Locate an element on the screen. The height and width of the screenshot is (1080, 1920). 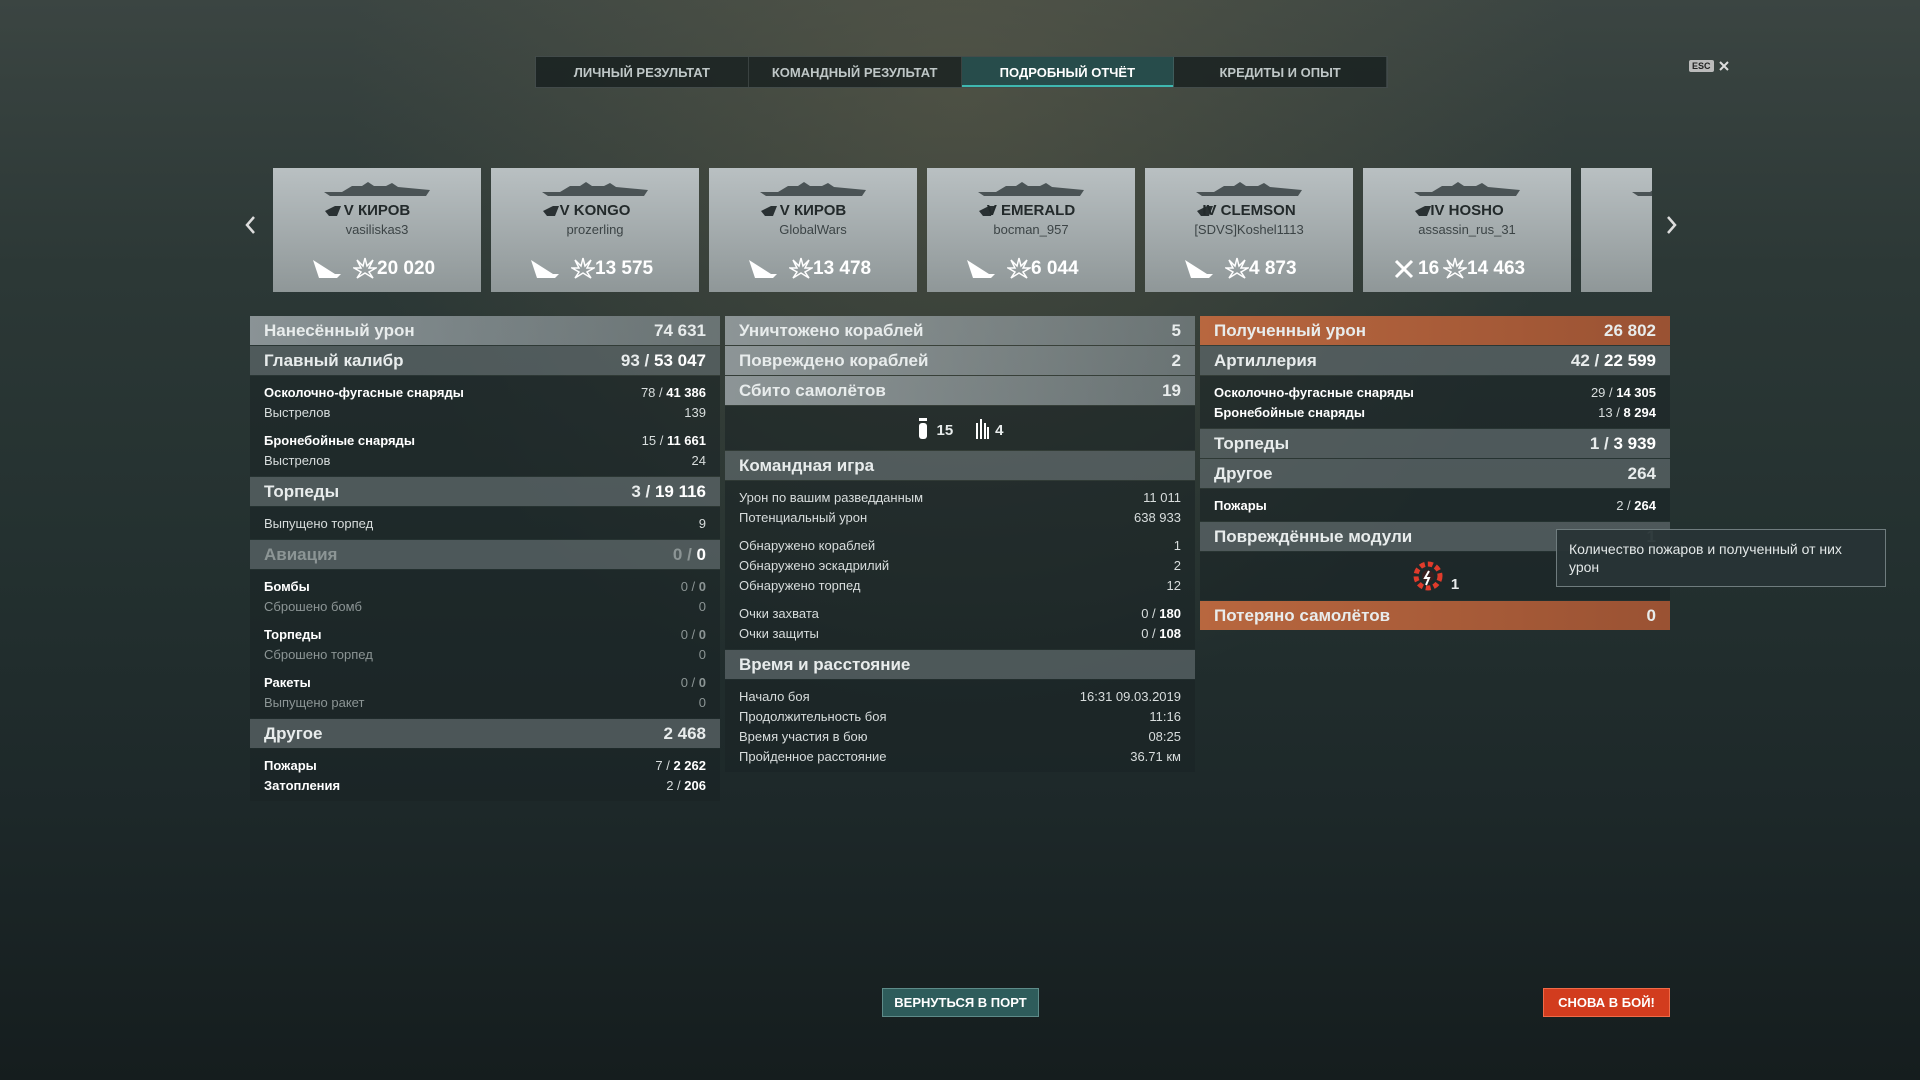
stat-value: 2 is located at coordinates (1177, 565).